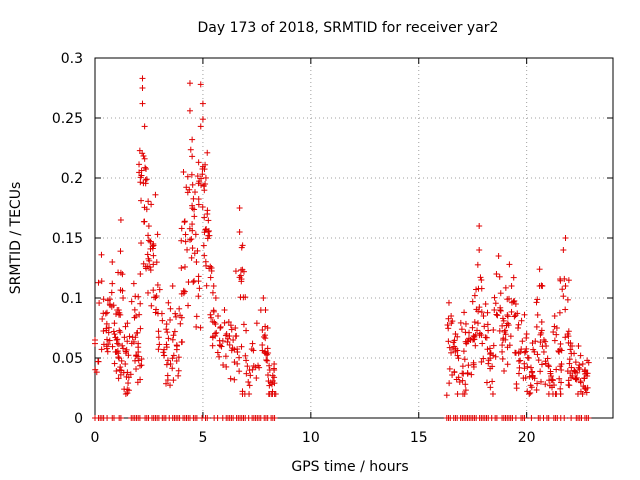 This screenshot has width=640, height=480. Describe the element at coordinates (67, 239) in the screenshot. I see `y-tick-labels: 0 0.05 0.1 0.15 0.2 0.25 0.3` at that location.